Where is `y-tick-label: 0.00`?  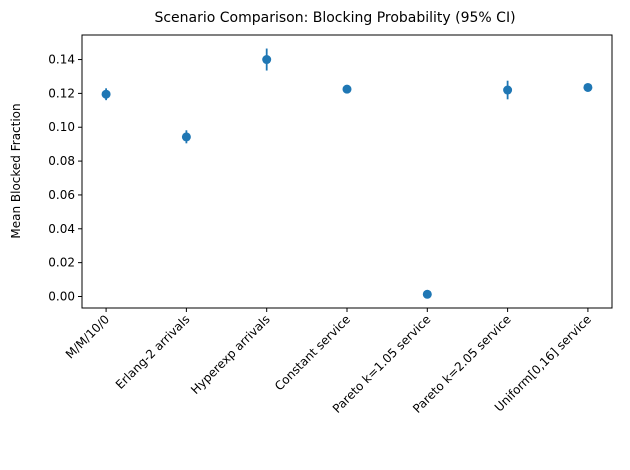
y-tick-label: 0.00 is located at coordinates (61, 296).